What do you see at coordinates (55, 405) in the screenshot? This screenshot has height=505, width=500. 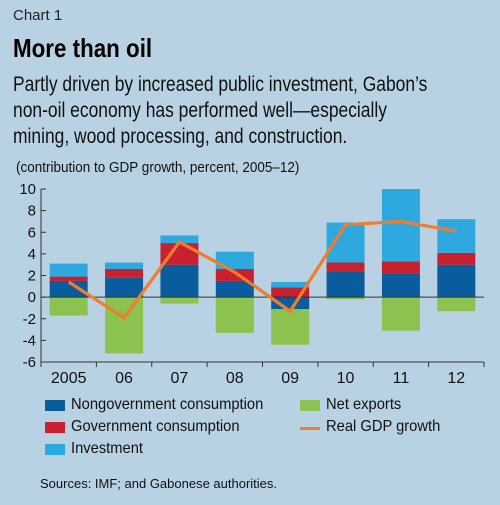 I see `legend-swatch-nongovernment` at bounding box center [55, 405].